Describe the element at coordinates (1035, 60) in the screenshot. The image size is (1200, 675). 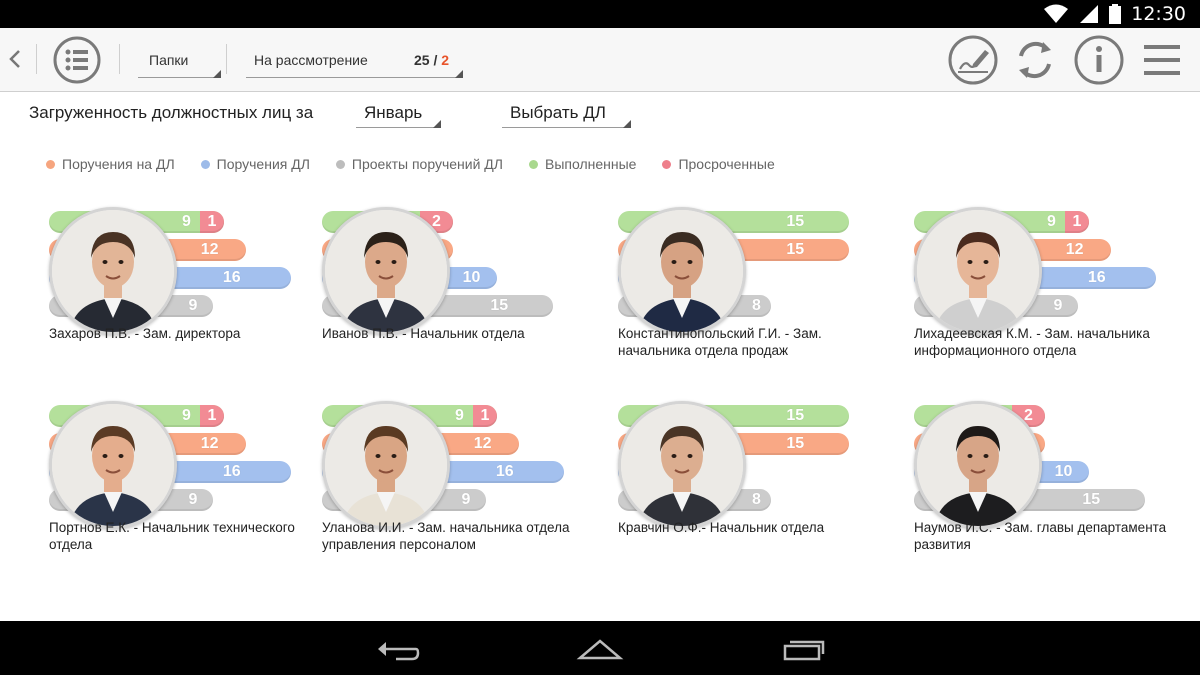
I see `sync-icon` at that location.